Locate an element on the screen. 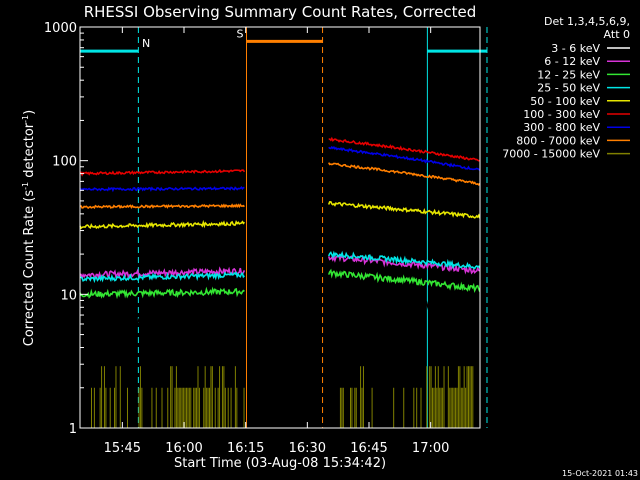 The image size is (640, 480). legend-label: 300 - 800 keV is located at coordinates (561, 127).